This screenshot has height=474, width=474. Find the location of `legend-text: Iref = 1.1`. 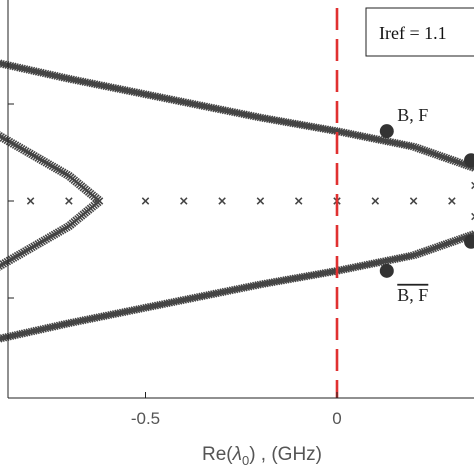

legend-text: Iref = 1.1 is located at coordinates (413, 33).